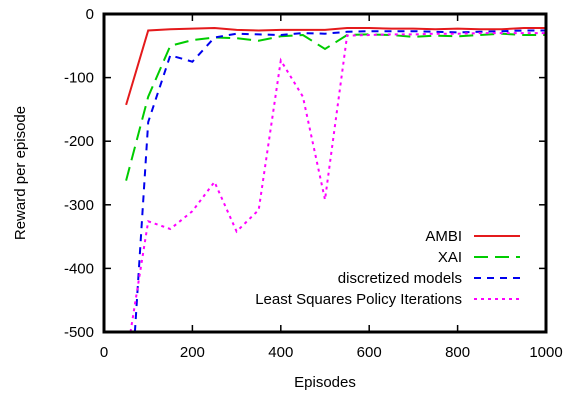  Describe the element at coordinates (450, 257) in the screenshot. I see `legend-label: XAI` at that location.